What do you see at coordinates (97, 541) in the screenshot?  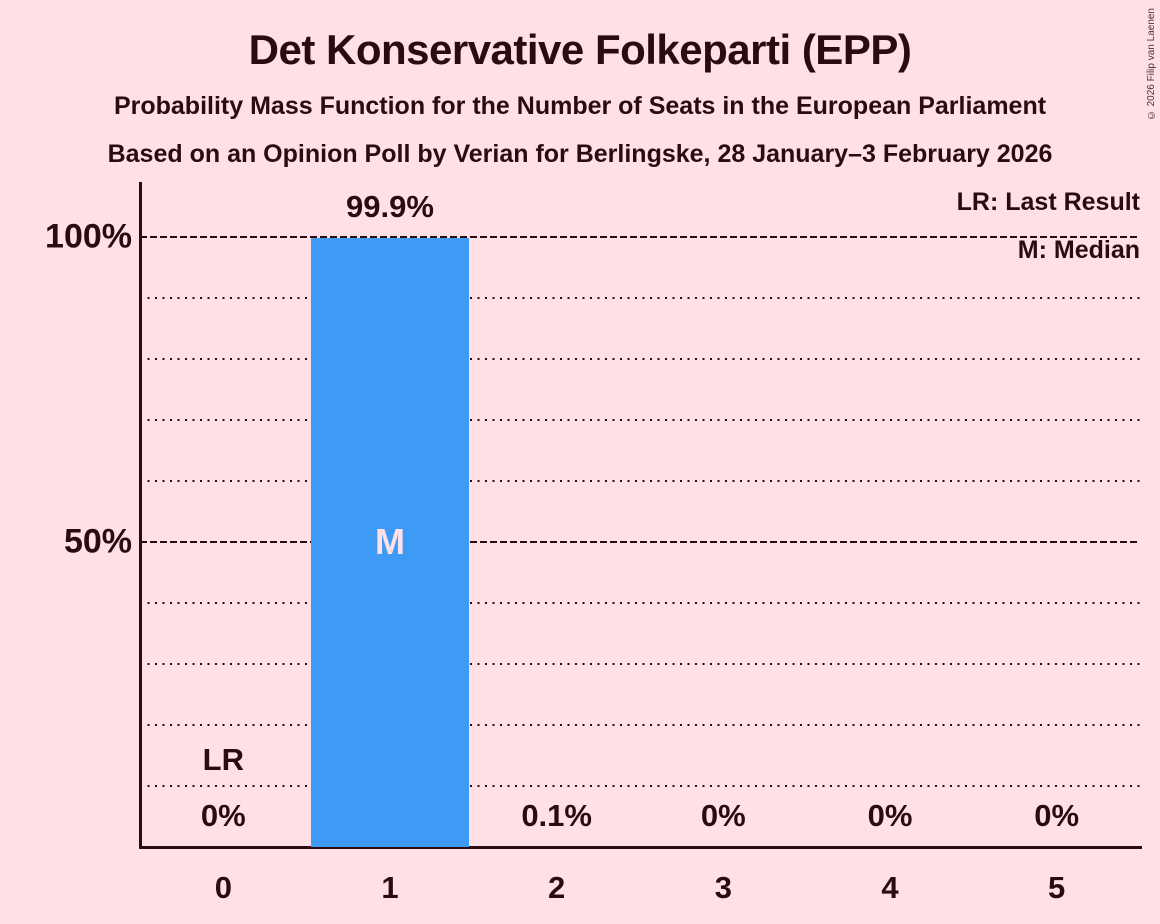 I see `y-axis-label-50: 50%` at bounding box center [97, 541].